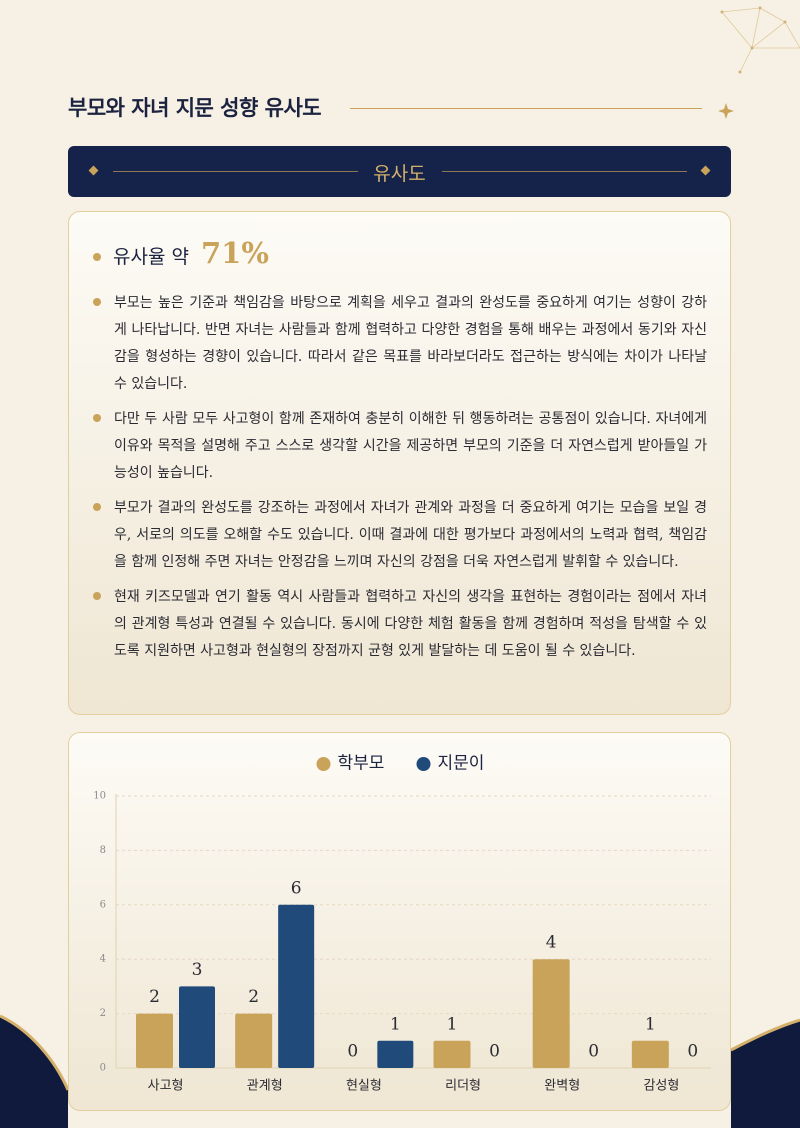 This screenshot has width=800, height=1128. I want to click on x-tick-label: 사고형, so click(166, 1086).